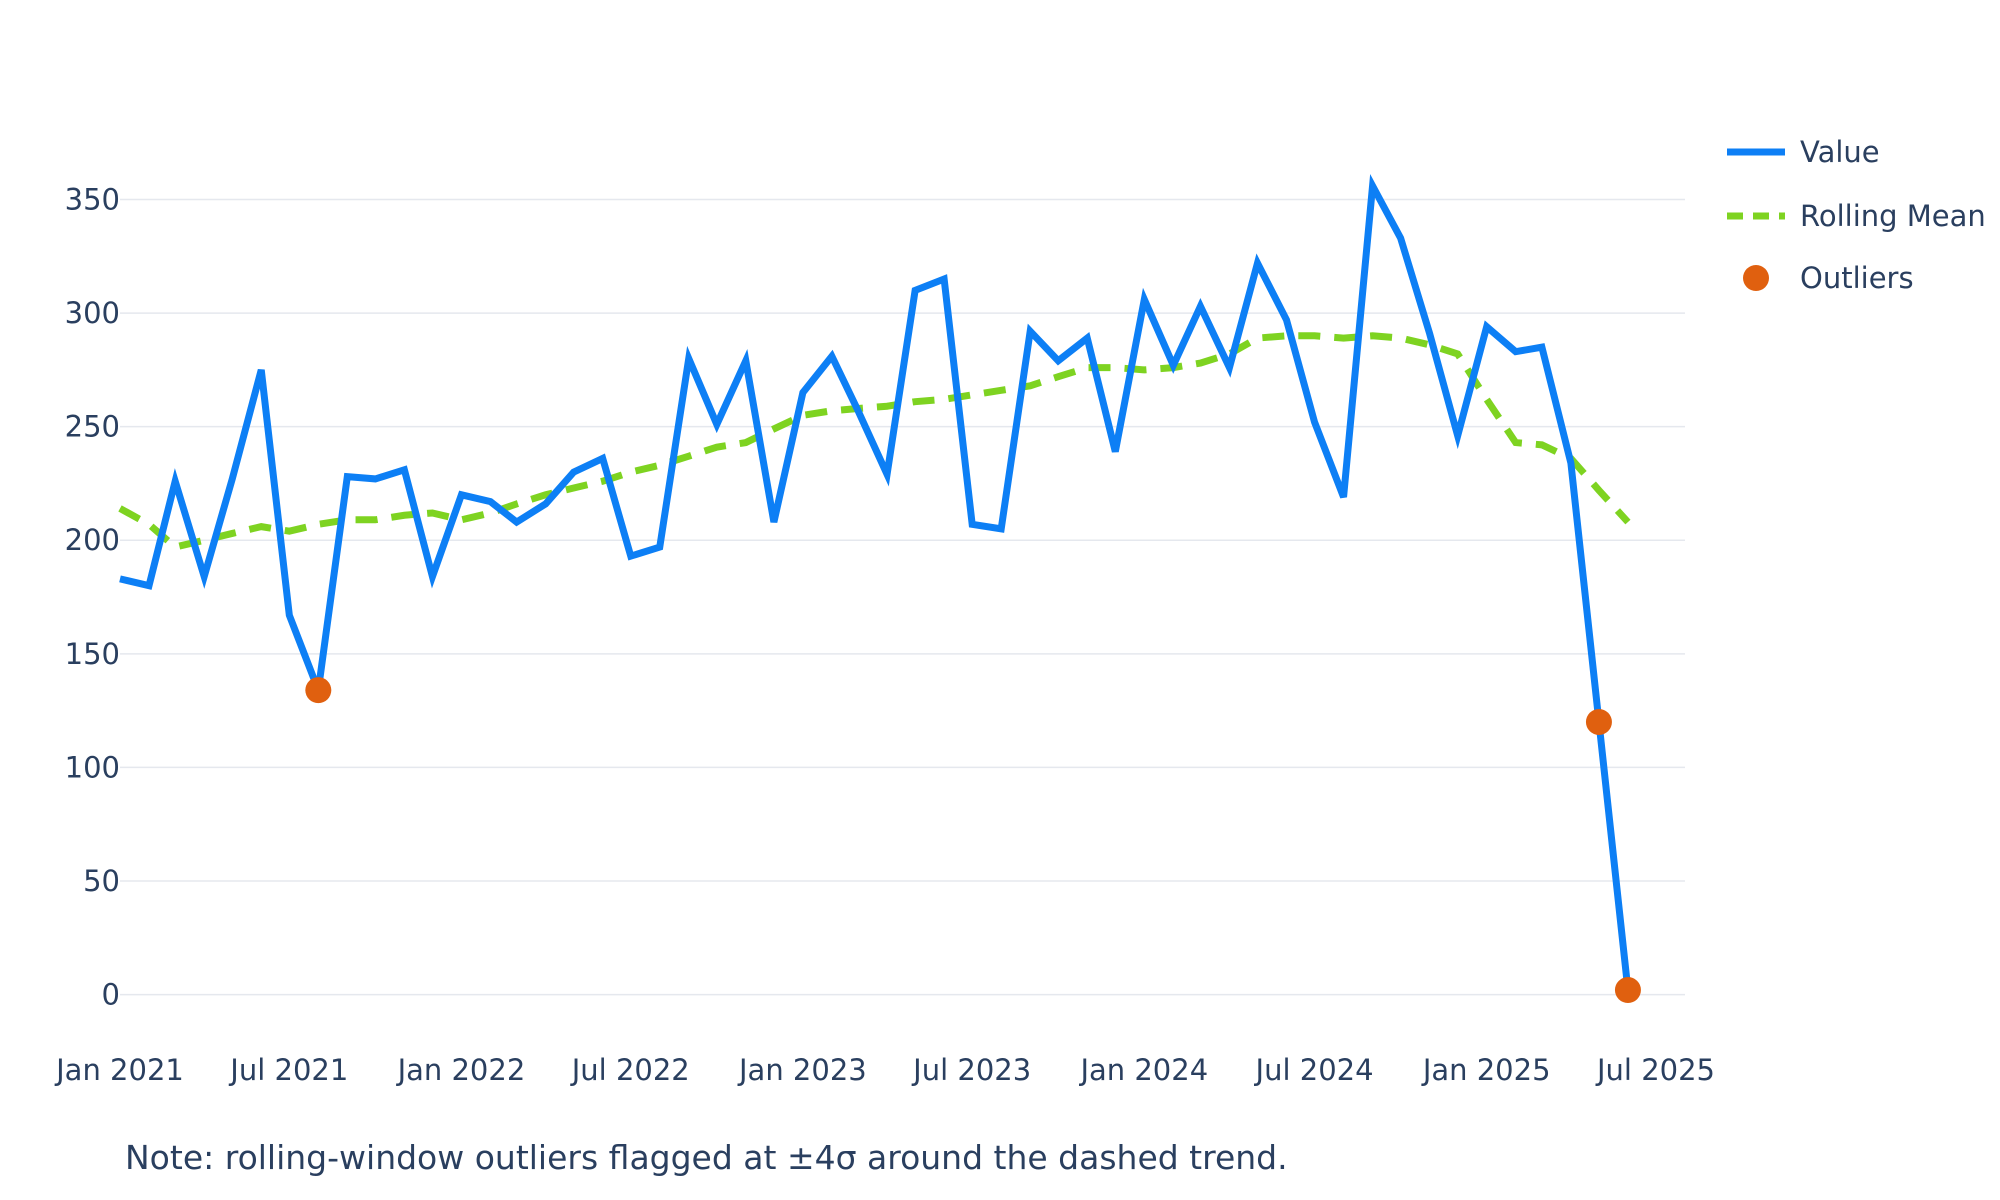 The width and height of the screenshot is (2000, 1200). Describe the element at coordinates (92, 597) in the screenshot. I see `y-axis-ticks: 0 50 100 150 200 250 300 350` at that location.